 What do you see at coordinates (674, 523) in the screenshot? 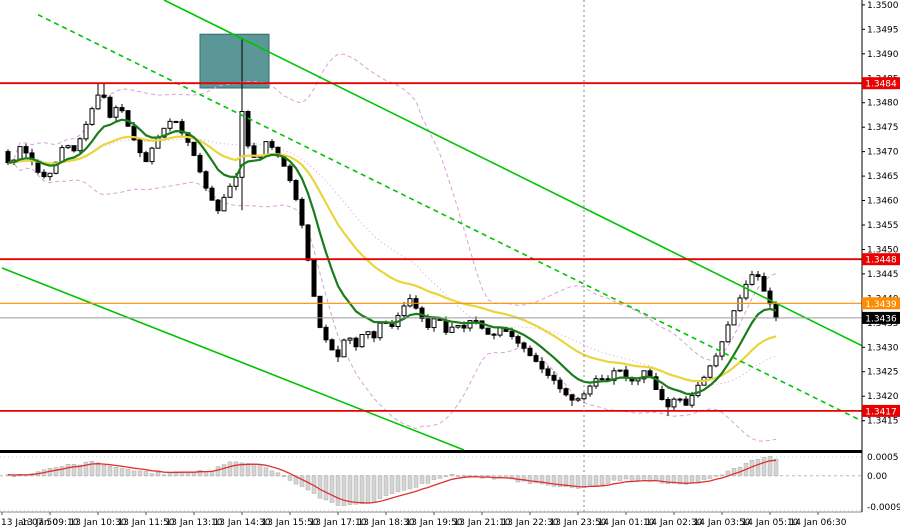
I see `time-tick-label: 14 Jan 02:30` at bounding box center [674, 523].